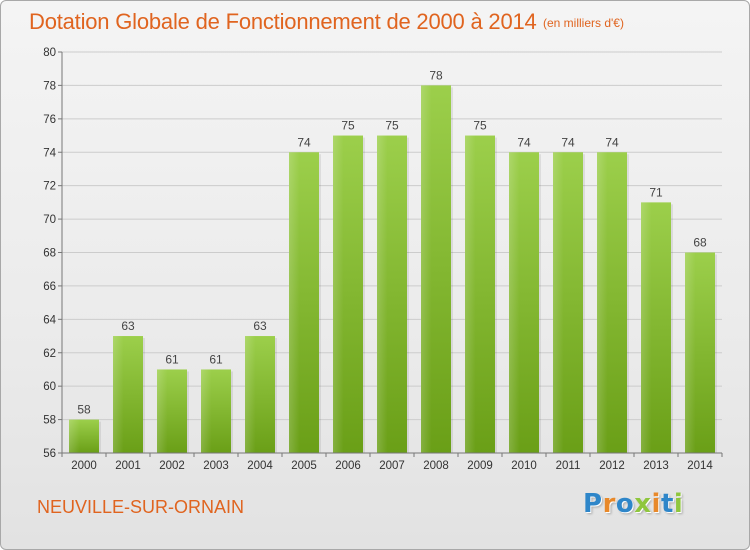 Image resolution: width=750 pixels, height=550 pixels. Describe the element at coordinates (84, 410) in the screenshot. I see `data-label: 58` at that location.